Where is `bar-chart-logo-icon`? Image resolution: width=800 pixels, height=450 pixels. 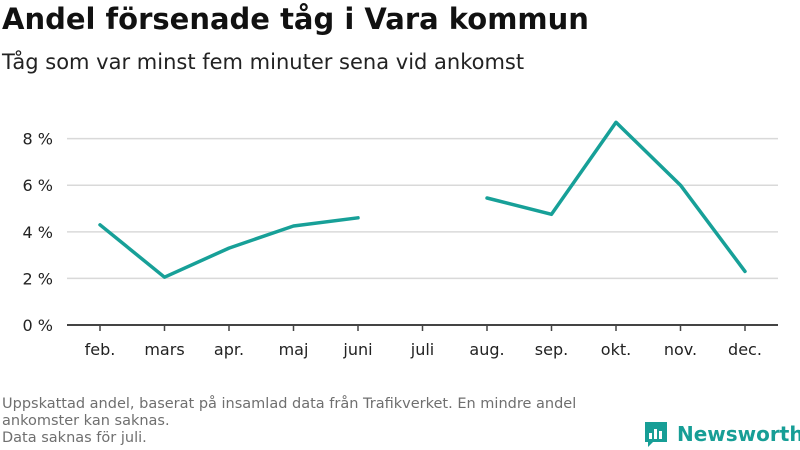
bar-chart-logo-icon is located at coordinates (656, 434).